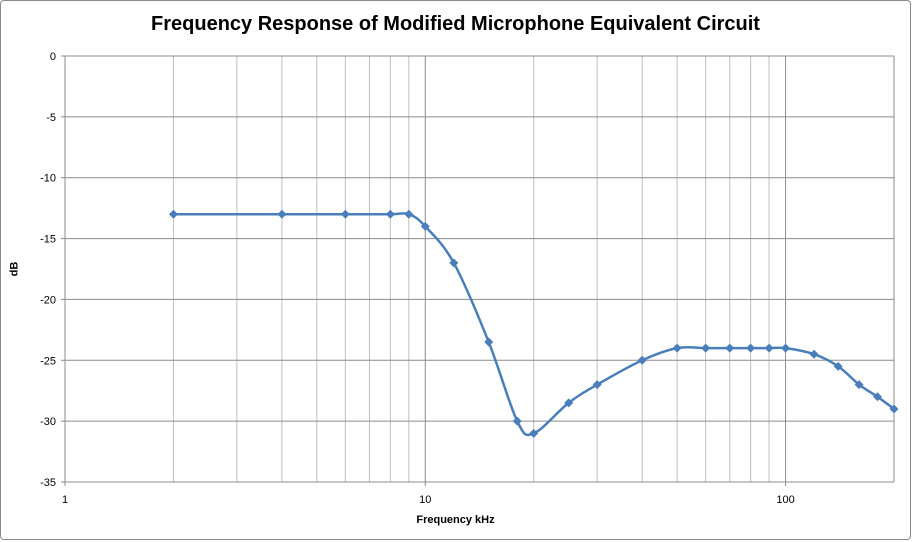  What do you see at coordinates (53, 57) in the screenshot?
I see `y-tick-label: 0` at bounding box center [53, 57].